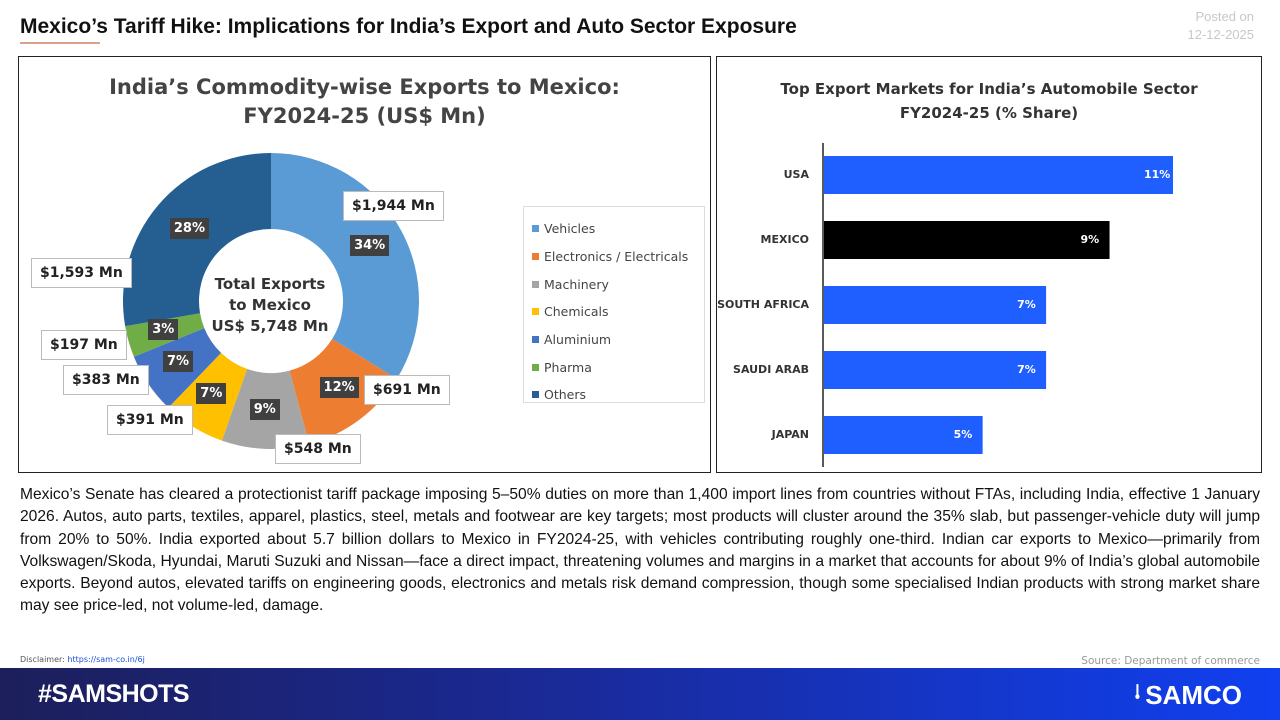  I want to click on center-line3: US$ 5,748 Mn, so click(270, 326).